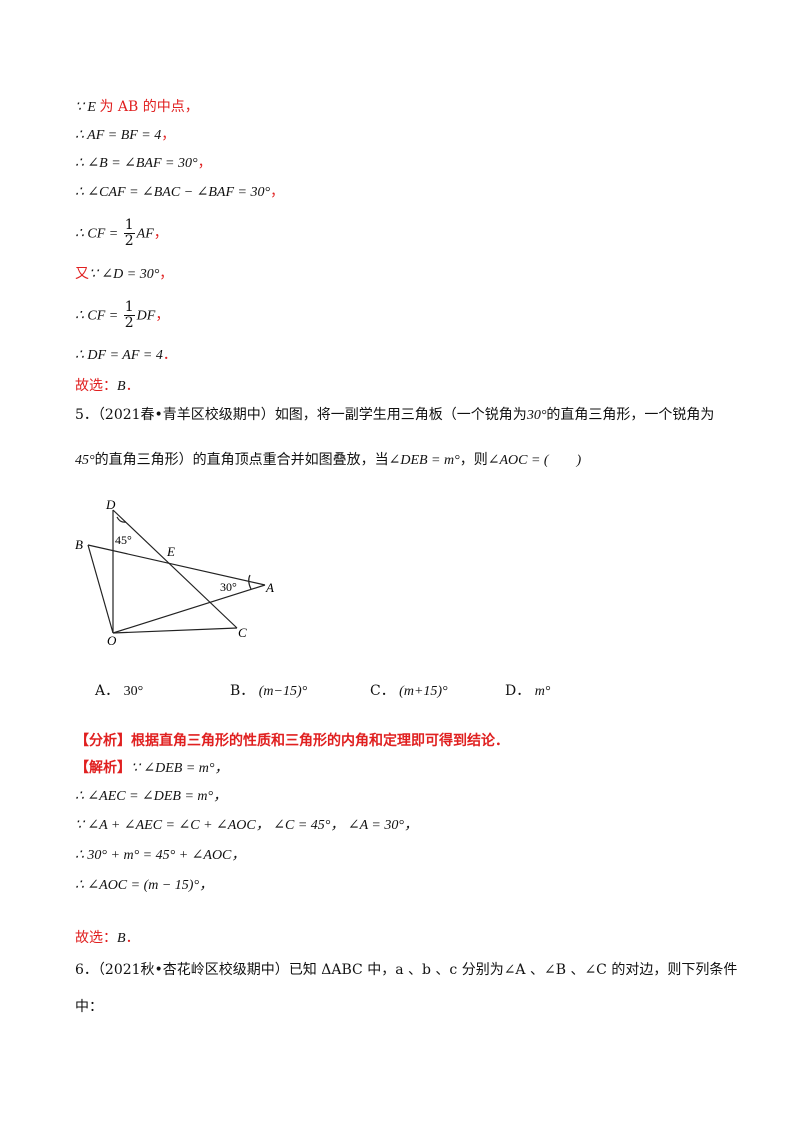 The height and width of the screenshot is (1132, 800). I want to click on option-b: B． (m−15)°, so click(269, 691).